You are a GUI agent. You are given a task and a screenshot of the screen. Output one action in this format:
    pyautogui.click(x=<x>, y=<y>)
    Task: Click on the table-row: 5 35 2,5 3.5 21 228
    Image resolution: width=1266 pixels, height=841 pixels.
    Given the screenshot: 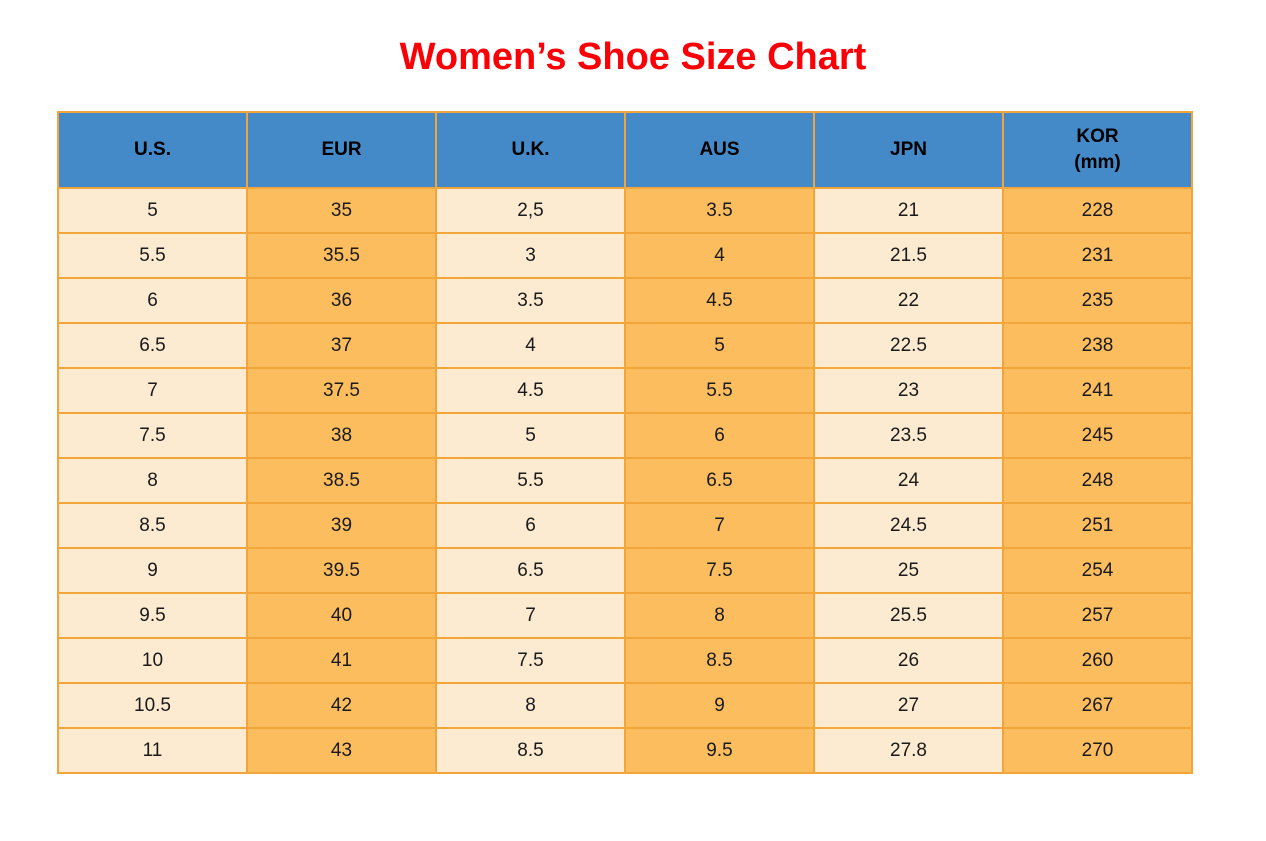 What is the action you would take?
    pyautogui.click(x=625, y=210)
    